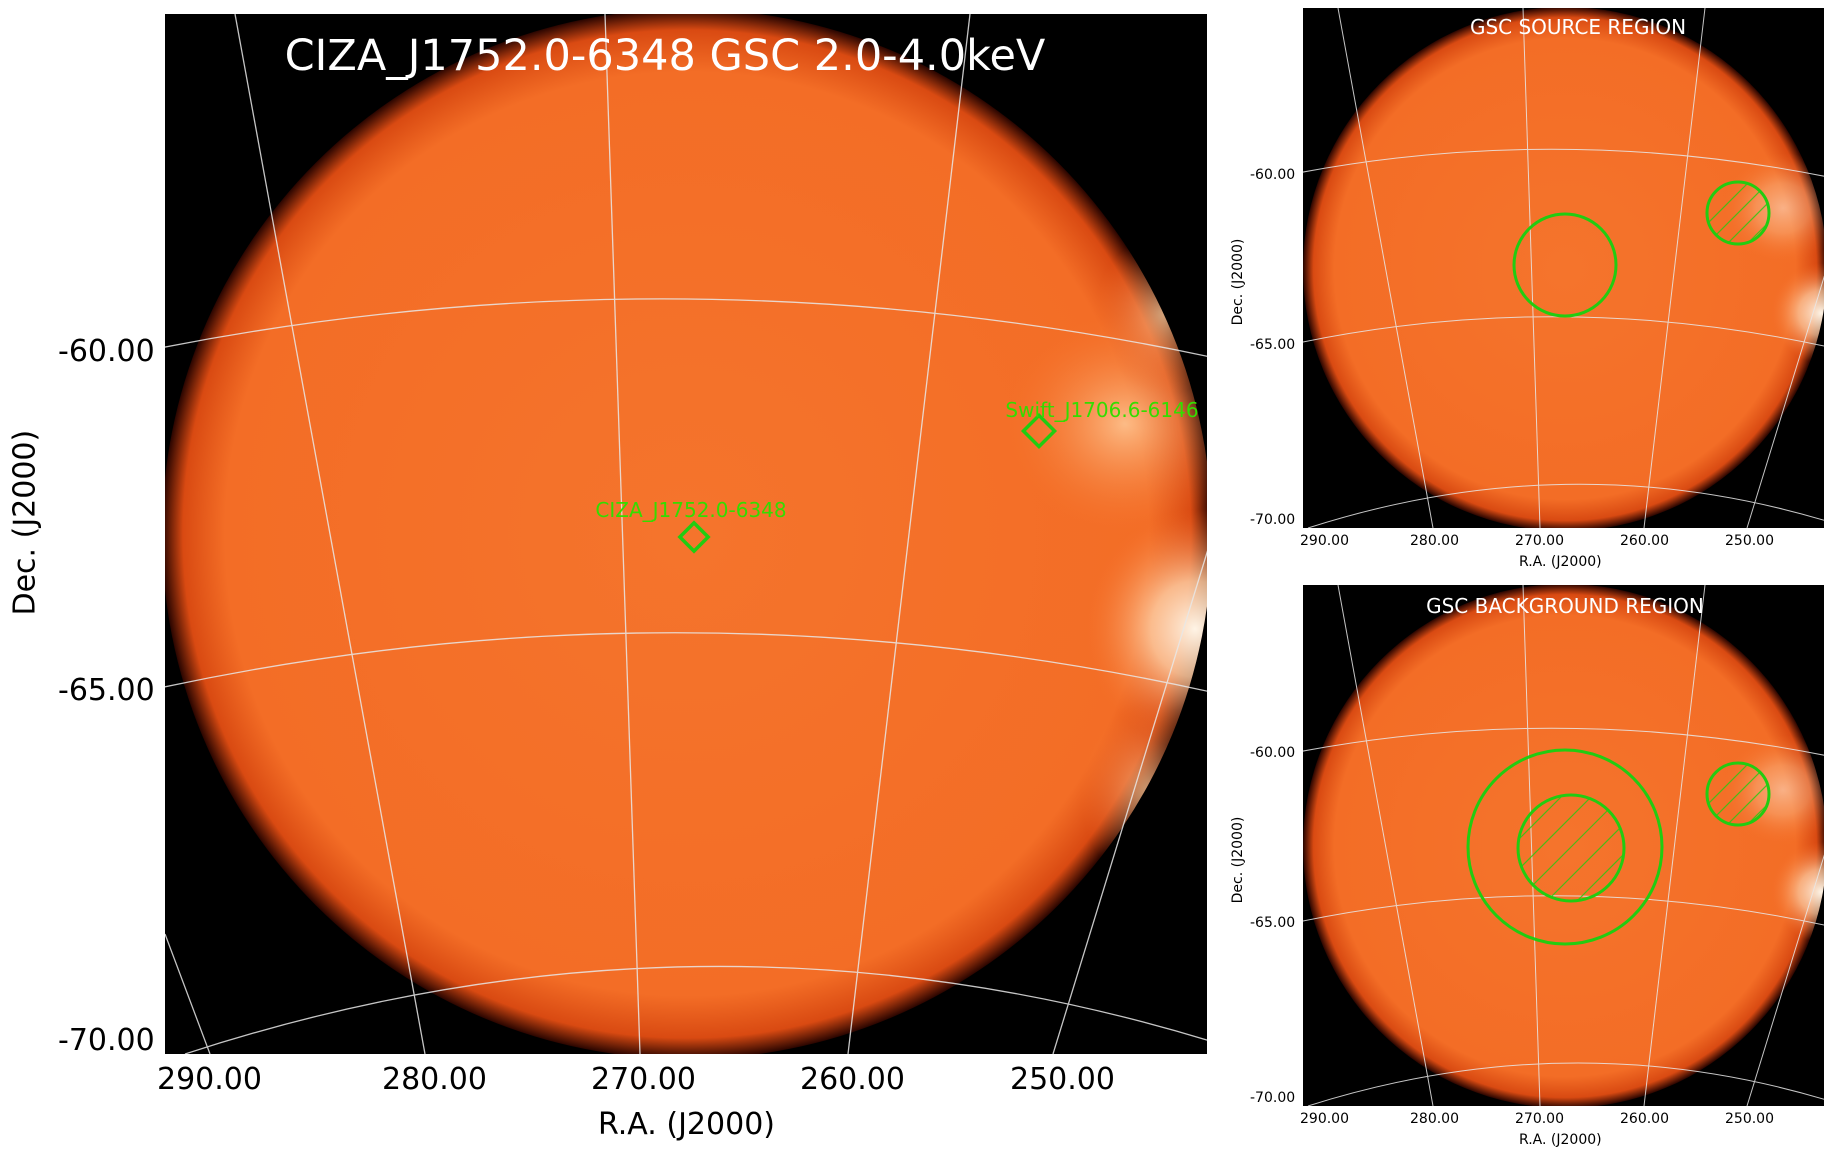 This screenshot has height=1156, width=1832. I want to click on background-region-svg: GSC BACKGROUND REGION, so click(1563, 845).